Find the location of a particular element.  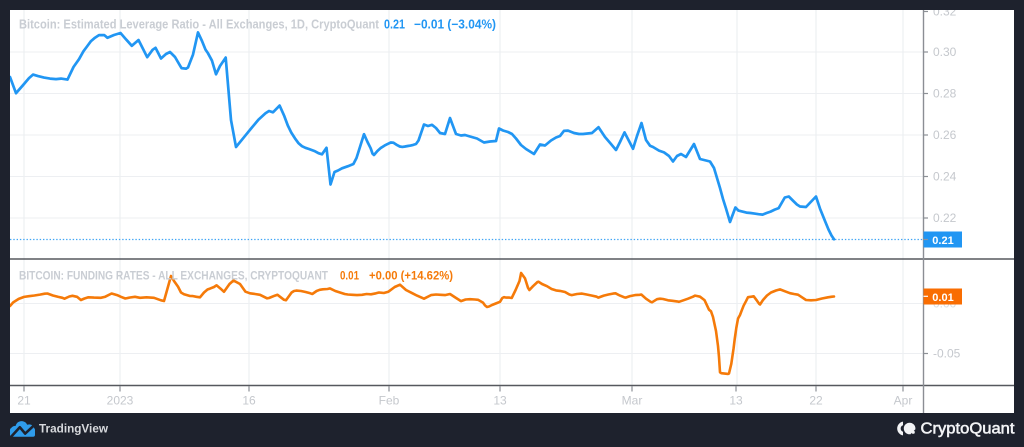

svg-text: CryptoQuant is located at coordinates (968, 429).